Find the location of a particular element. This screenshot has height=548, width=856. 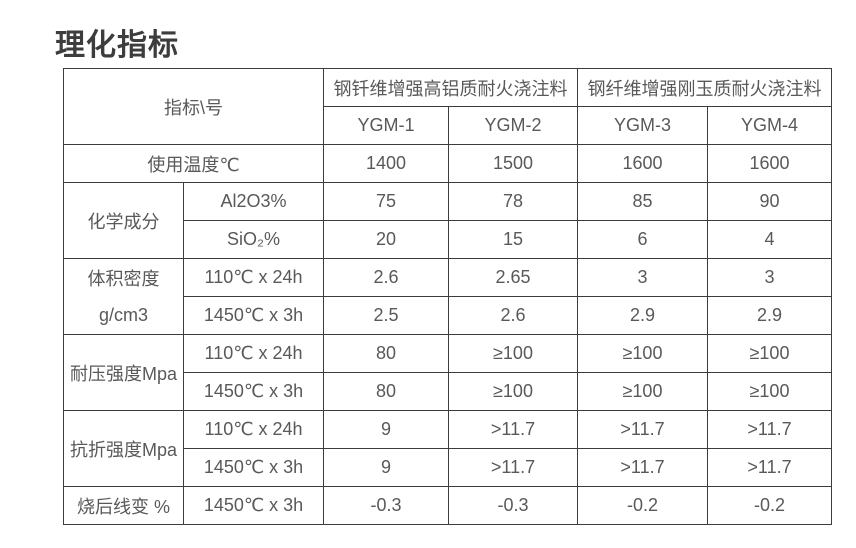

cell-density-1450-ygm-3: 2.9 is located at coordinates (643, 315).